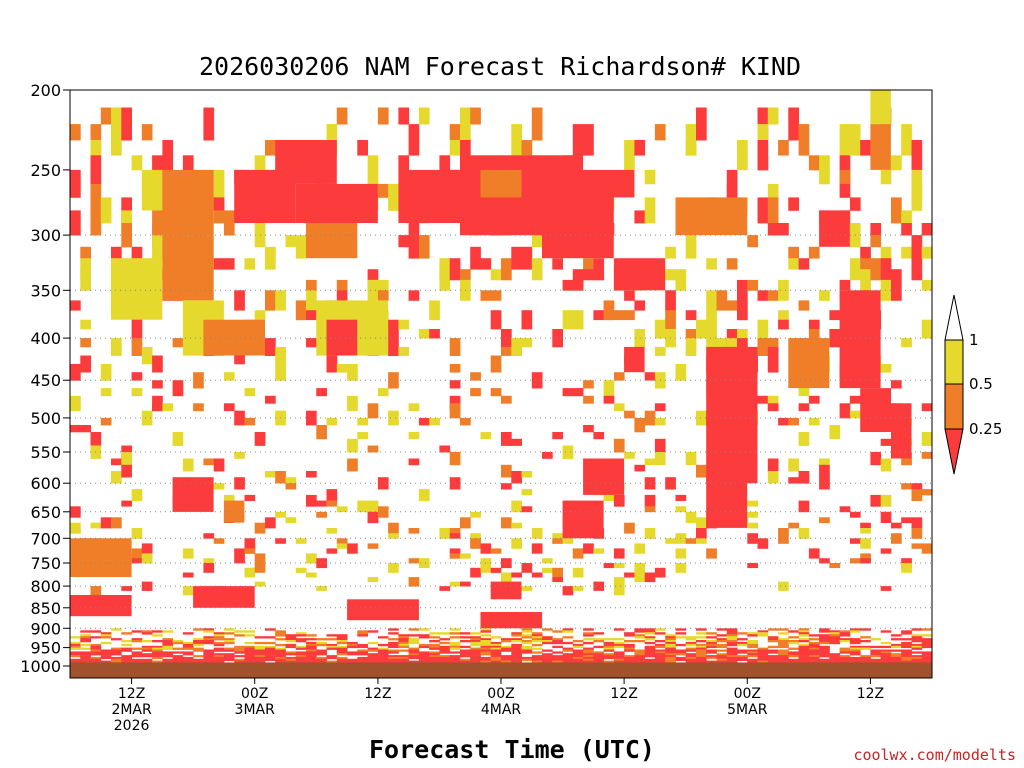 The image size is (1024, 768). I want to click on x-tick-label: 4MAR, so click(501, 710).